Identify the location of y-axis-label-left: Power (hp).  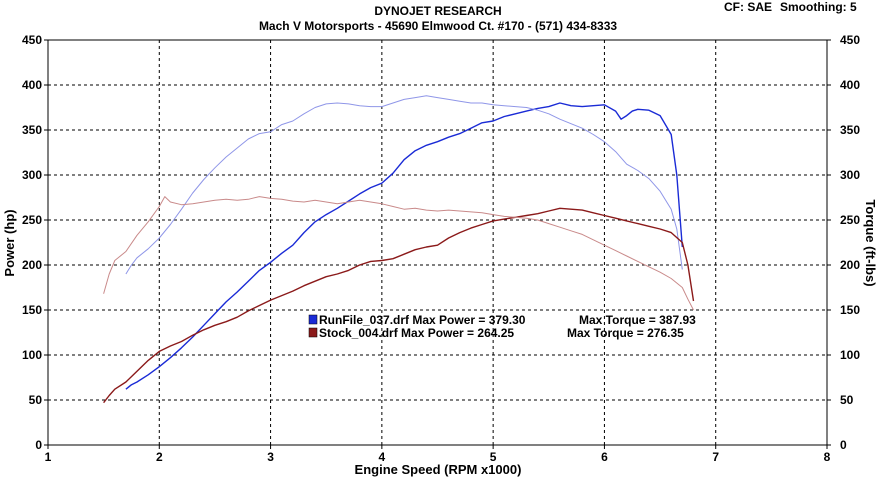
(9, 242).